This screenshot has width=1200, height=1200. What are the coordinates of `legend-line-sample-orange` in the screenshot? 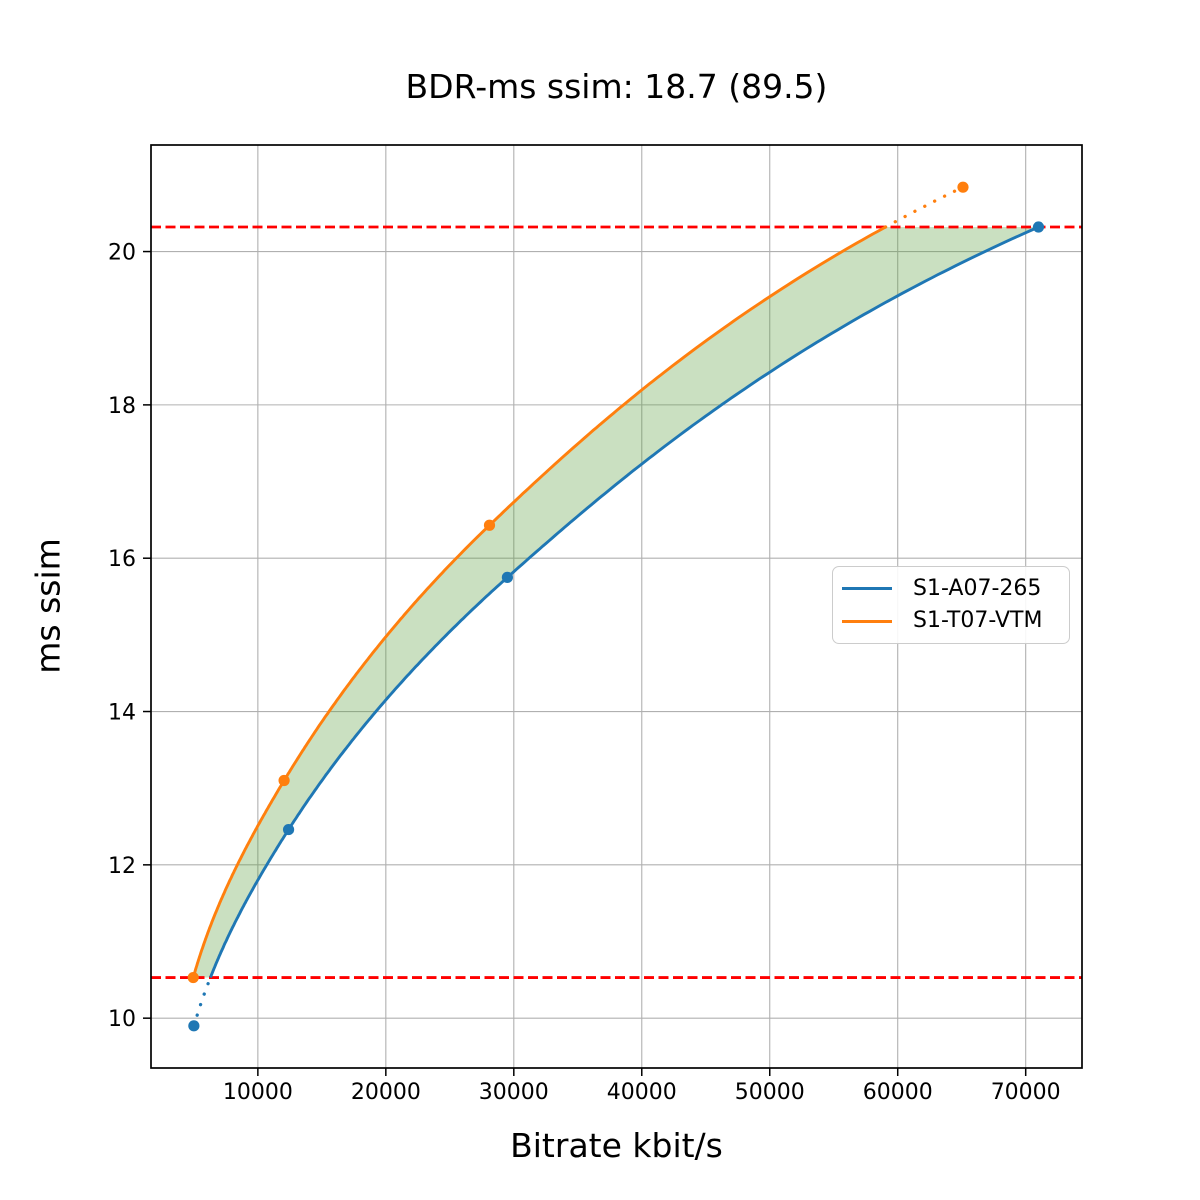 It's located at (867, 621).